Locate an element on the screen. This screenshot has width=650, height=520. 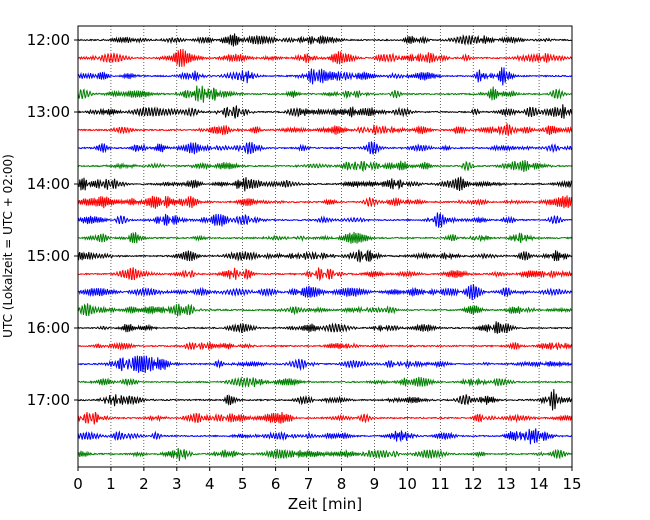
y-tick-label: 17:00 is located at coordinates (48, 400).